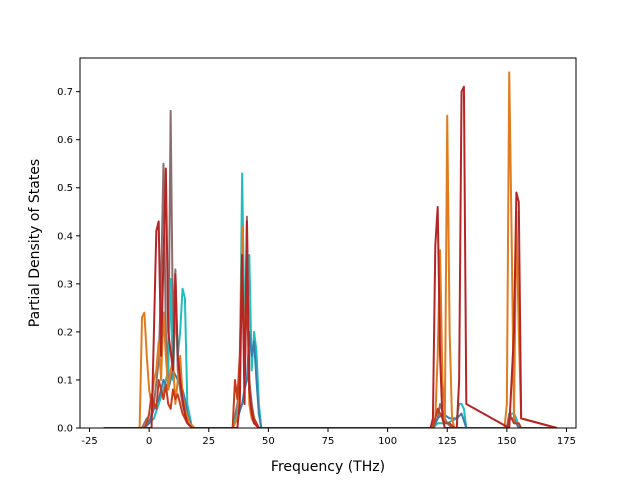 The height and width of the screenshot is (480, 640). What do you see at coordinates (149, 441) in the screenshot?
I see `x-tick-label: 0` at bounding box center [149, 441].